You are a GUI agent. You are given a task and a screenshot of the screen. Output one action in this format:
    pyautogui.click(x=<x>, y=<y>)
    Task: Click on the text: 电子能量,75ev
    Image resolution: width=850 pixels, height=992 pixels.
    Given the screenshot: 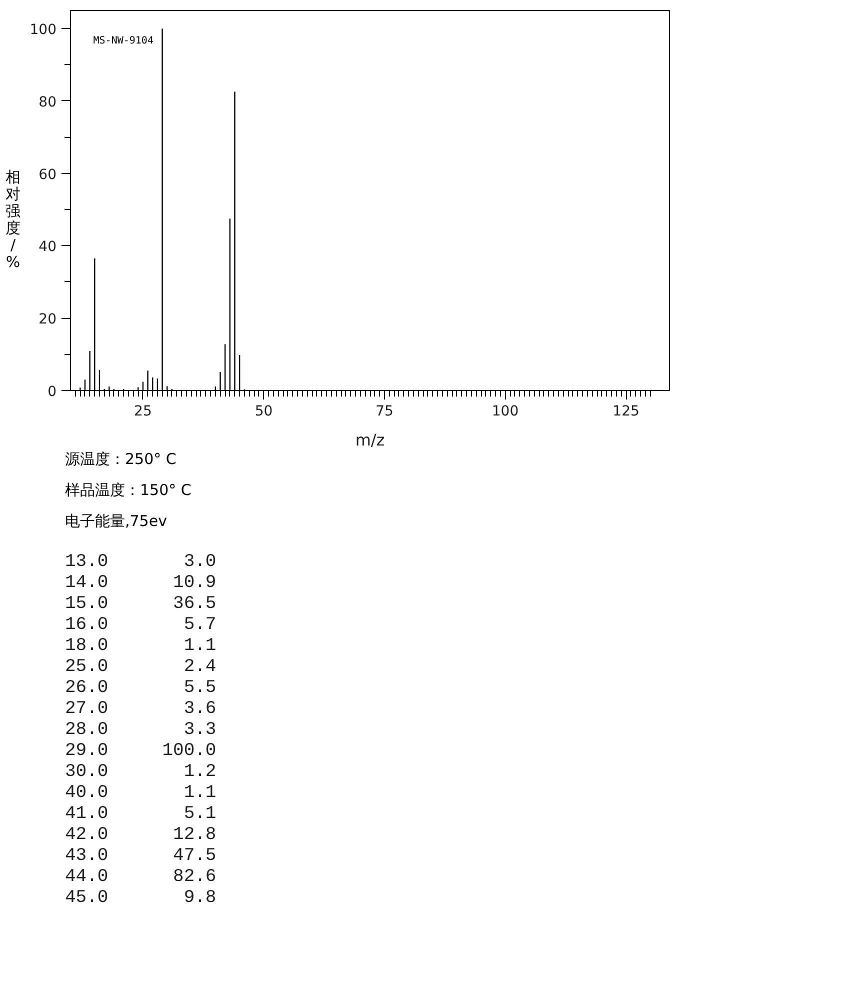 What is the action you would take?
    pyautogui.click(x=116, y=521)
    